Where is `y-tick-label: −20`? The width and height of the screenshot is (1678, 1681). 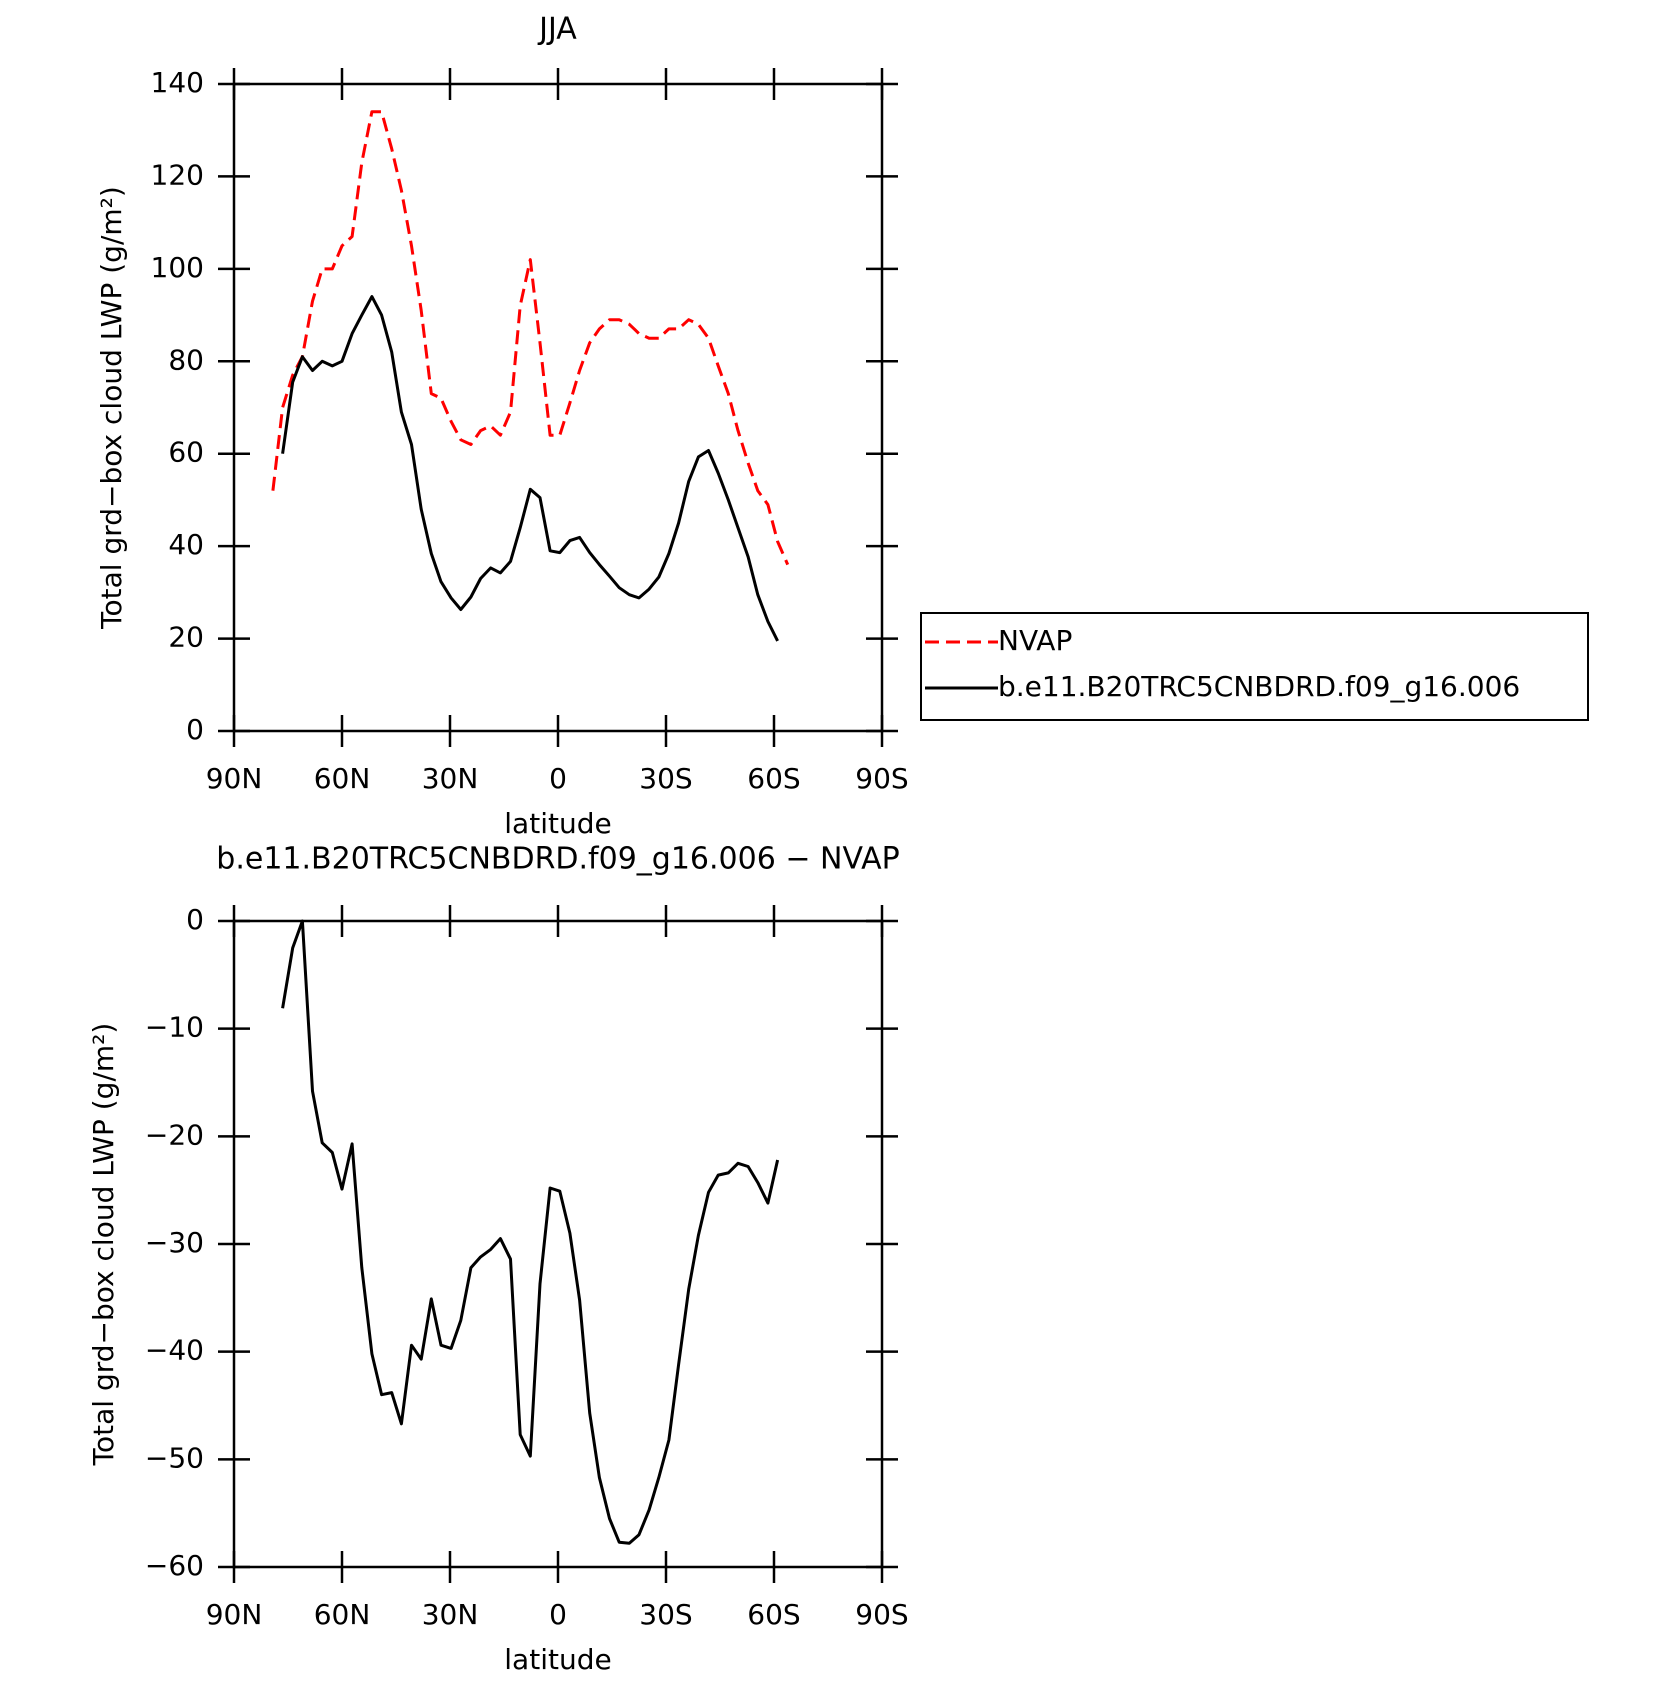
y-tick-label: −20 is located at coordinates (174, 1134).